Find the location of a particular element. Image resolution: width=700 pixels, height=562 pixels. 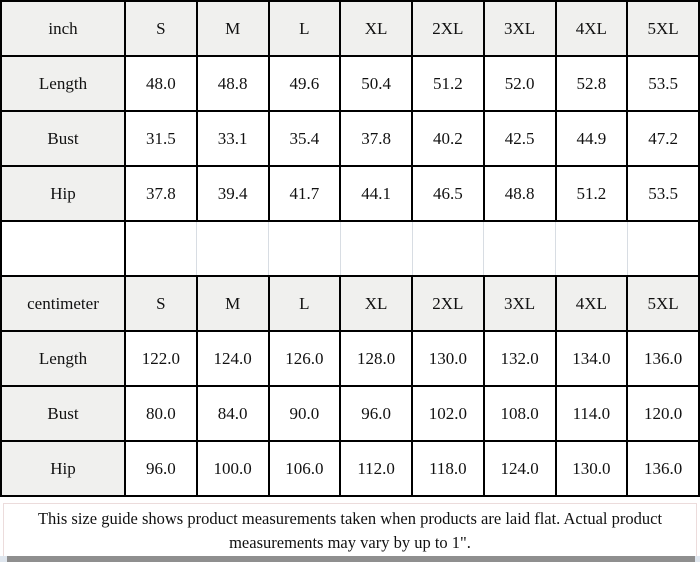

value-cell: 42.5 is located at coordinates (519, 138).